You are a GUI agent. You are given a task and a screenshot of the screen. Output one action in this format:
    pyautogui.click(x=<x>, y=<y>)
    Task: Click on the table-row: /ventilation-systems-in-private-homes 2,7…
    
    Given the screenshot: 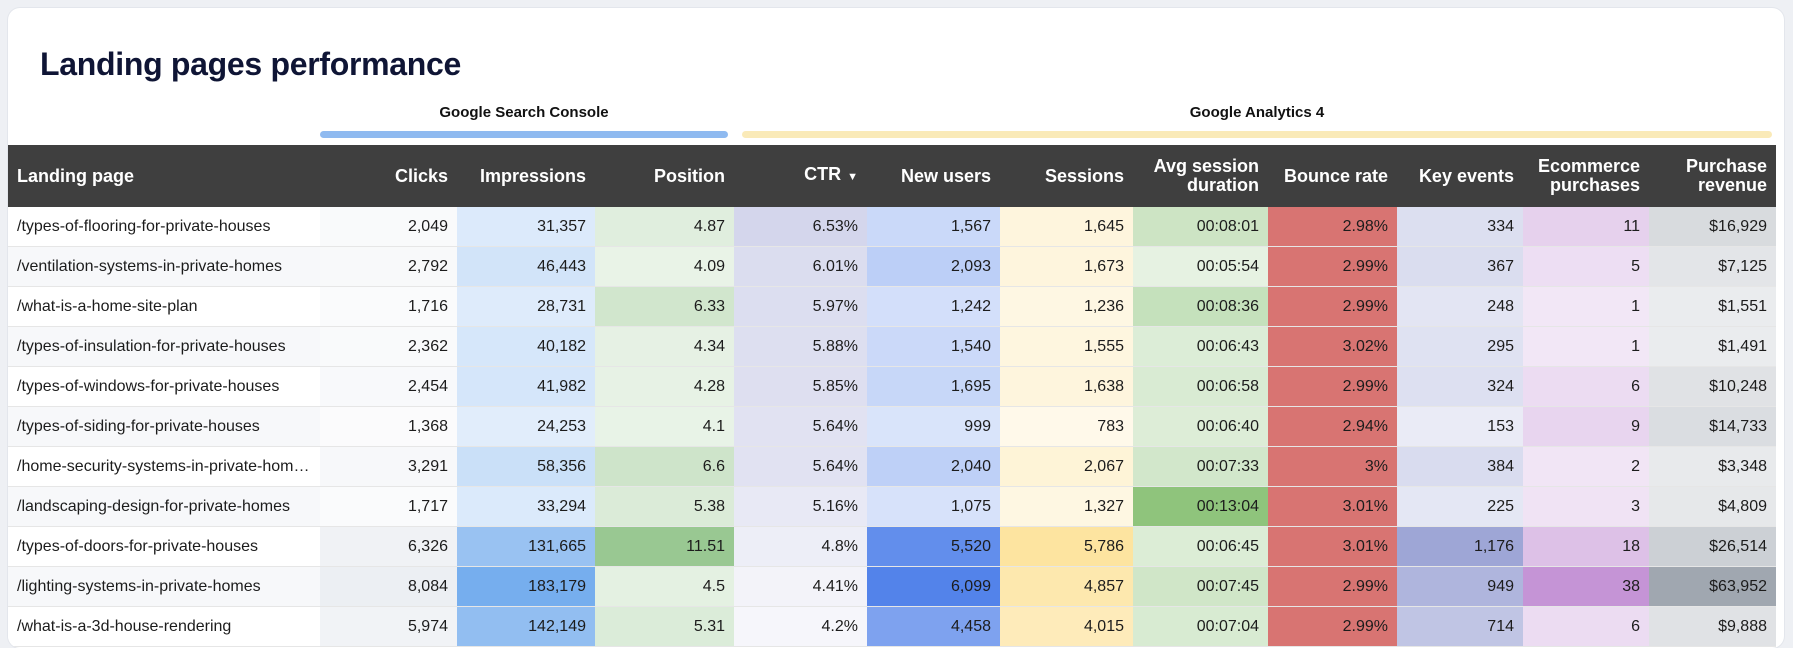 What is the action you would take?
    pyautogui.click(x=892, y=266)
    